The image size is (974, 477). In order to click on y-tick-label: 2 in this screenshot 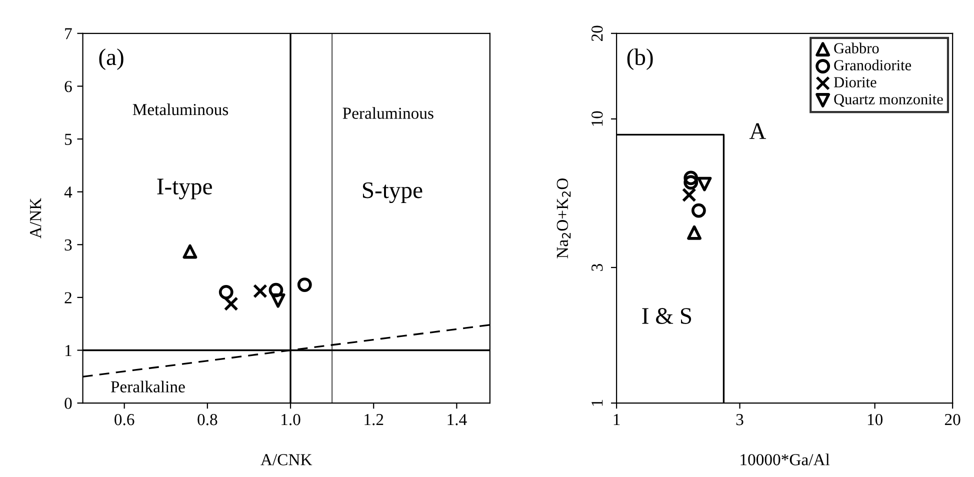, I will do `click(68, 298)`.